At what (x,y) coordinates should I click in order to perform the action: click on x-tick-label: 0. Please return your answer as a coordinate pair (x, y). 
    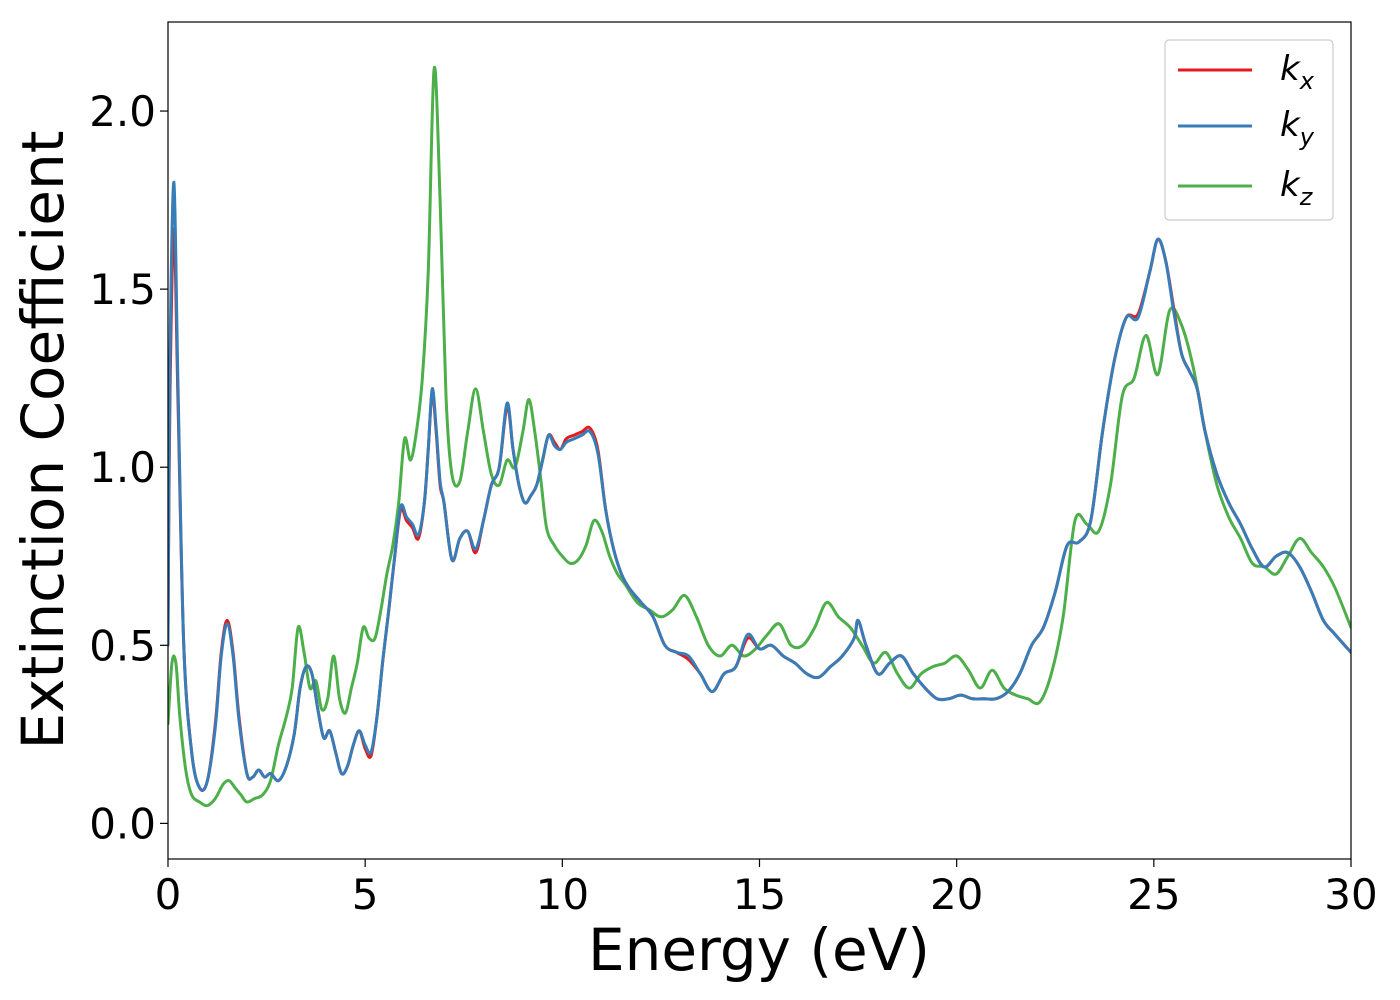
    Looking at the image, I should click on (168, 894).